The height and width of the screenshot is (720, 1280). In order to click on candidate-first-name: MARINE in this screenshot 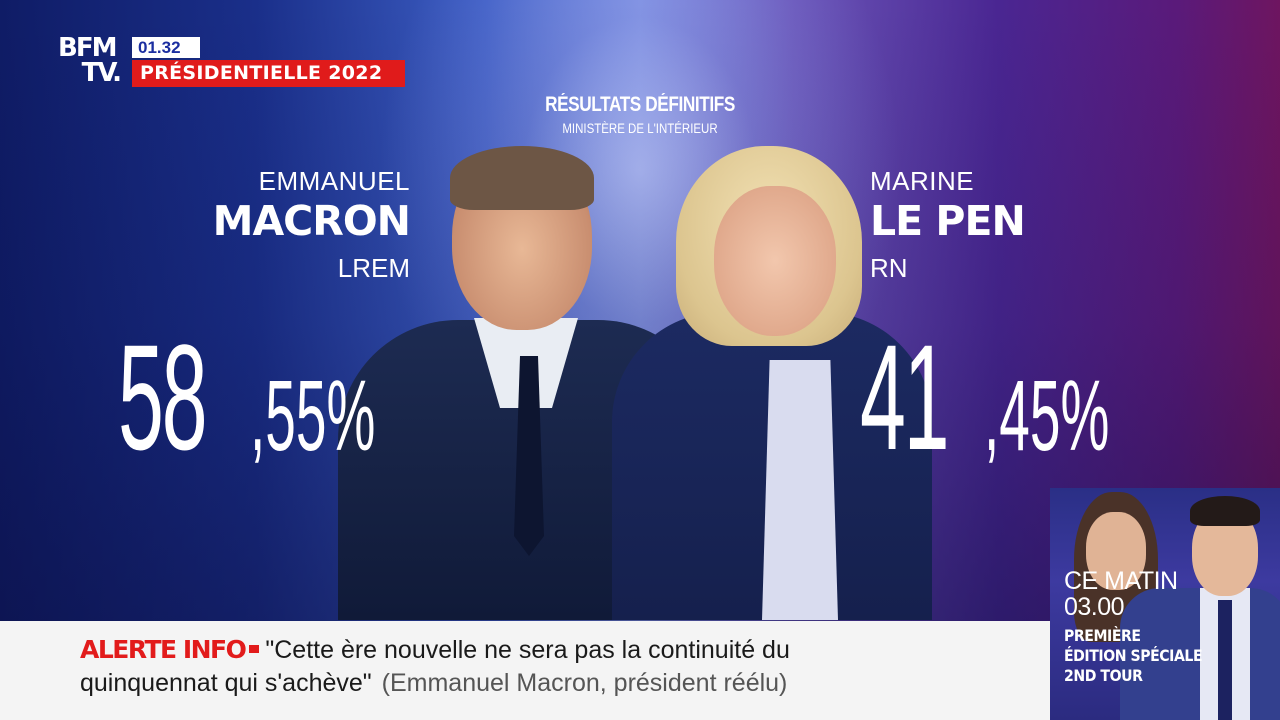, I will do `click(922, 181)`.